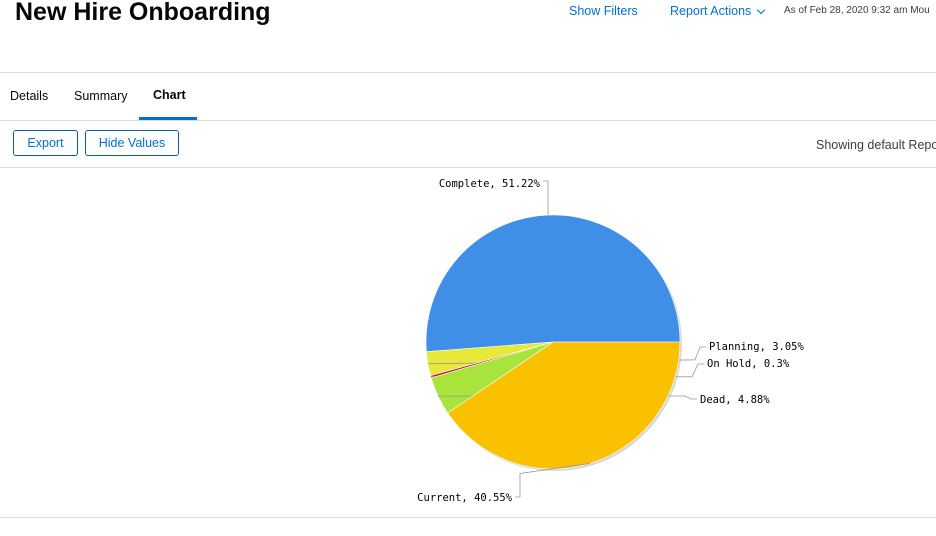  I want to click on pie-label-planning: Planning, 3.05%, so click(757, 347).